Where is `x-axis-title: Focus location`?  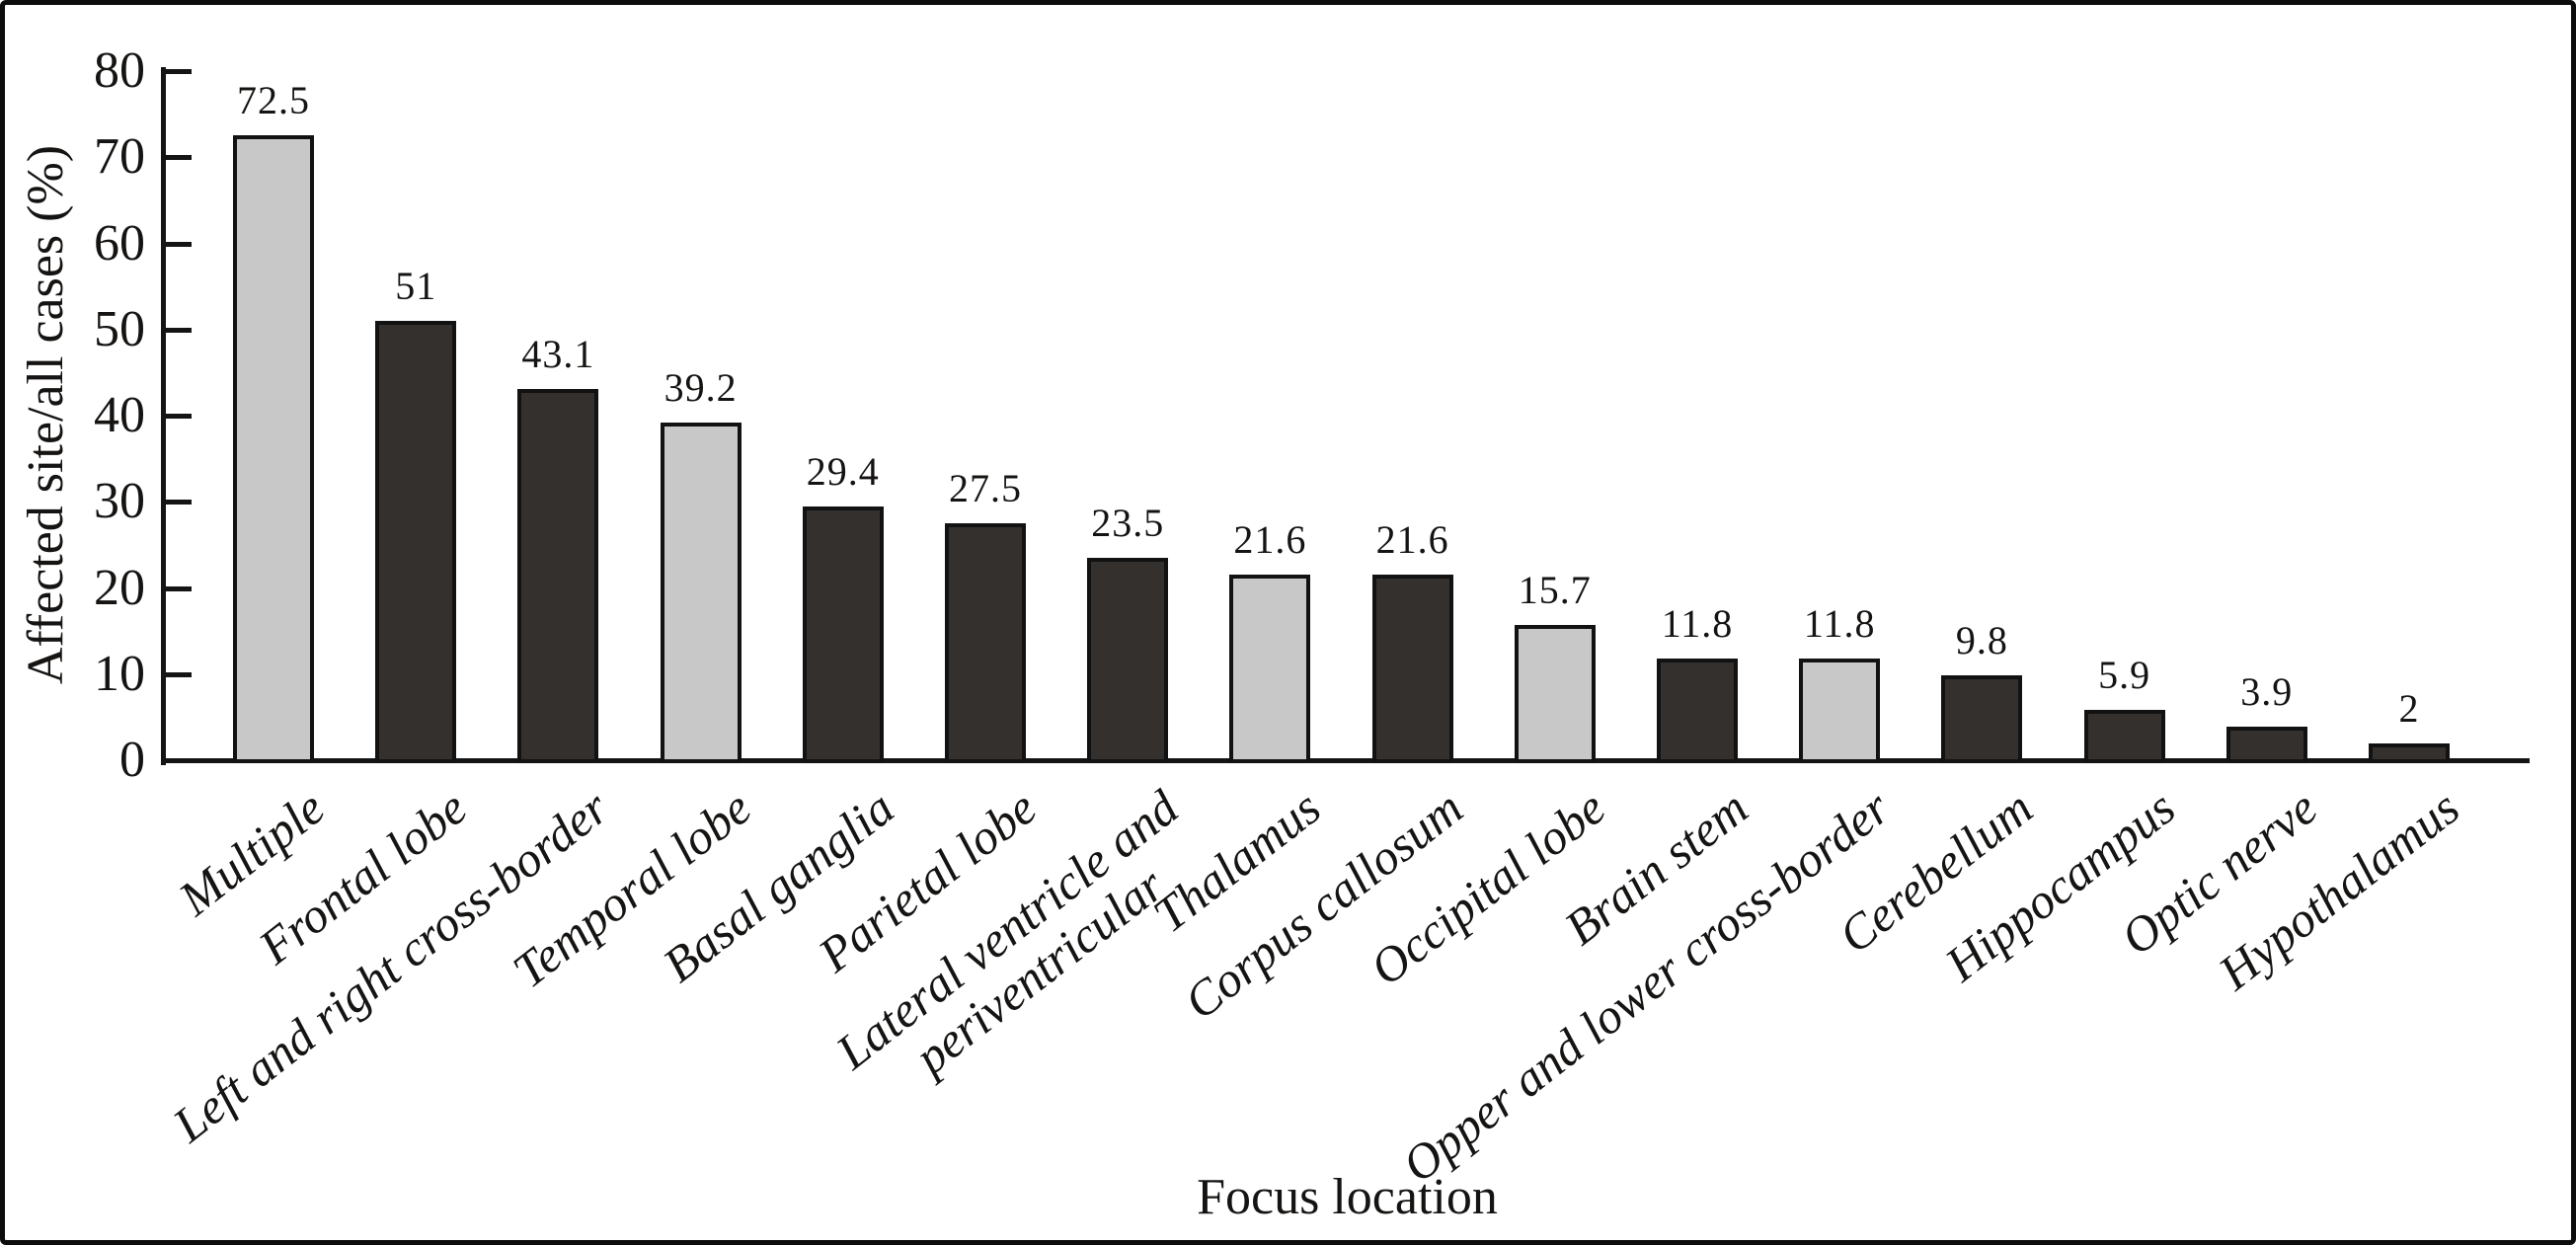
x-axis-title: Focus location is located at coordinates (1347, 1197).